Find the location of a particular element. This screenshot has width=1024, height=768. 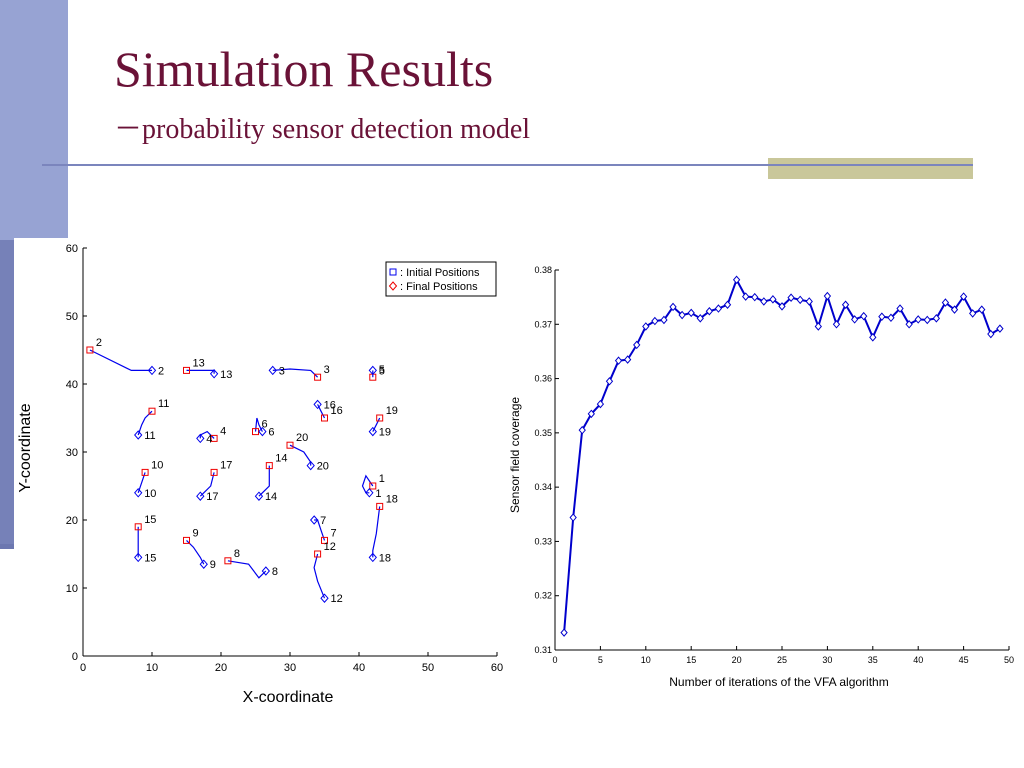

sensor-final-label-15: 15 is located at coordinates (150, 558).